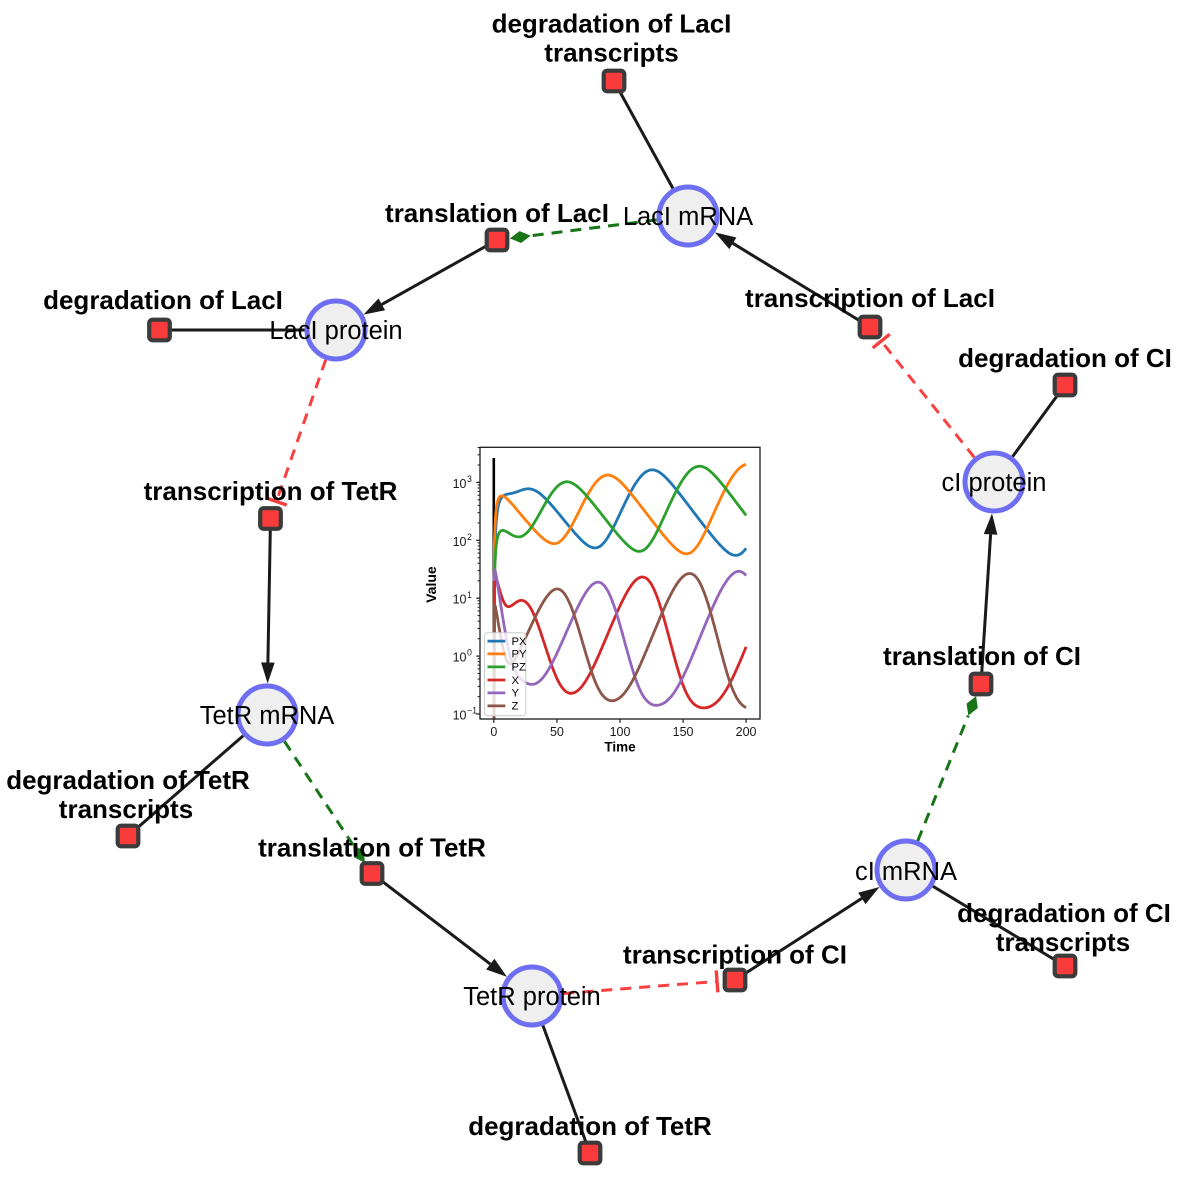 This screenshot has height=1200, width=1189. I want to click on svg-text: X, so click(516, 681).